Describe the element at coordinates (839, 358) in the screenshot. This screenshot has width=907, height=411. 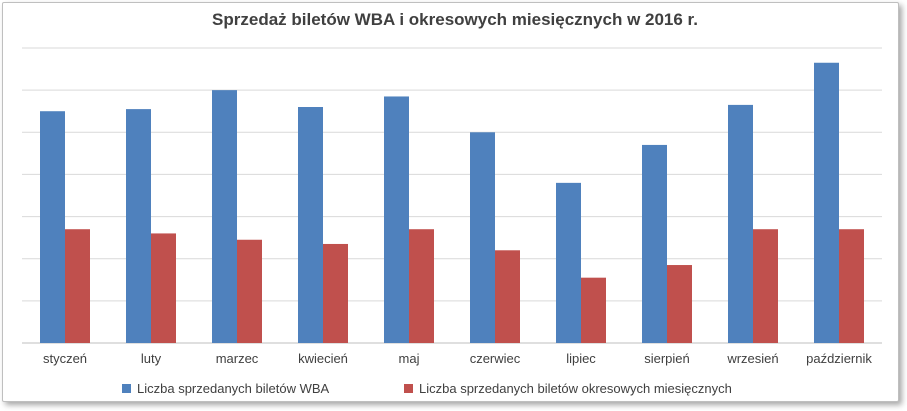
I see `x-tick-label: październik` at that location.